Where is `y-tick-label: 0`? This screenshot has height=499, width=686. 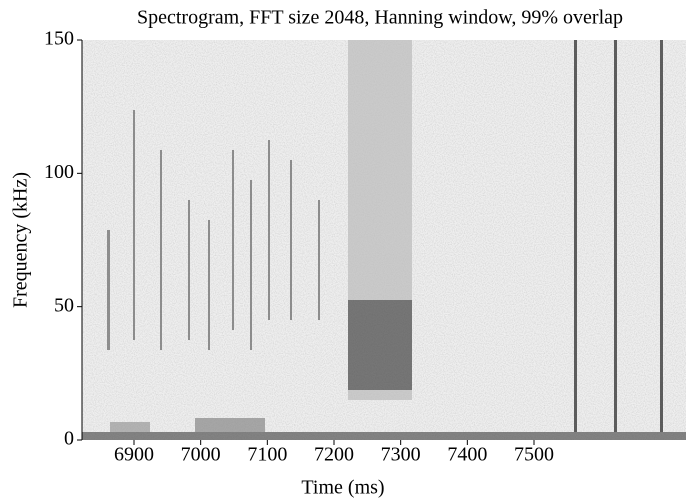
y-tick-label: 0 is located at coordinates (69, 439).